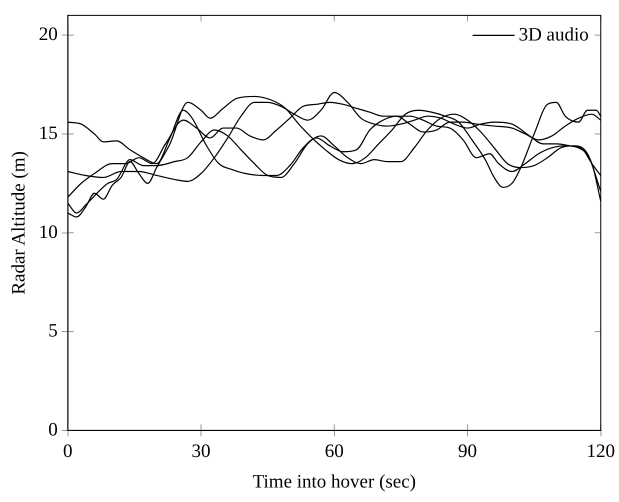 This screenshot has height=502, width=619. I want to click on y-tick-label: 5, so click(53, 331).